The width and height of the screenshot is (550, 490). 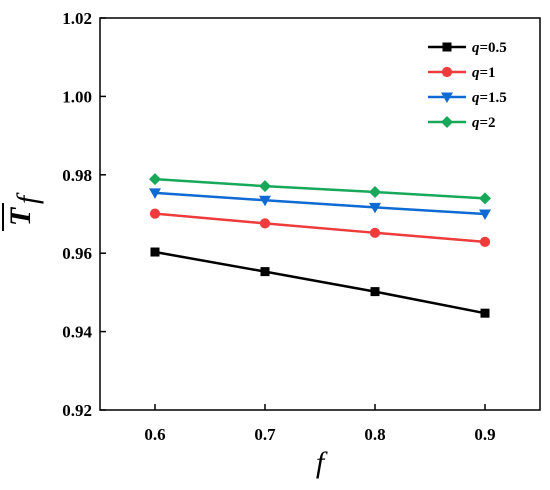 I want to click on series-q=1.5, so click(x=320, y=204).